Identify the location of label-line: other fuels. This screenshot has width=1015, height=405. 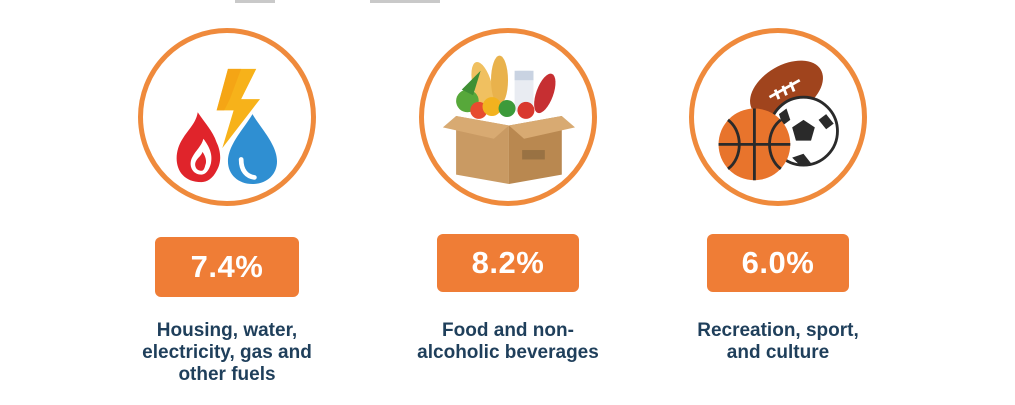
(227, 374).